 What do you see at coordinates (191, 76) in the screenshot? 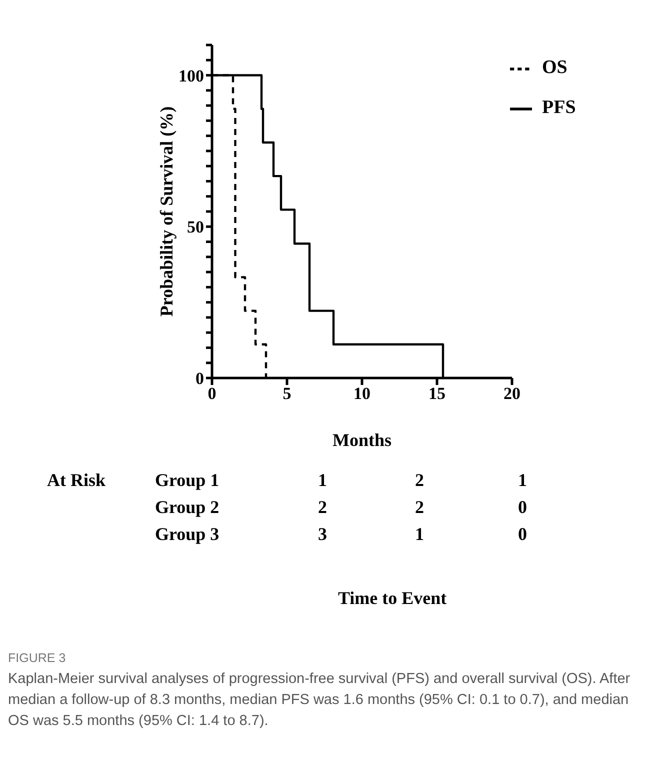
I see `y-tick-label: 100` at bounding box center [191, 76].